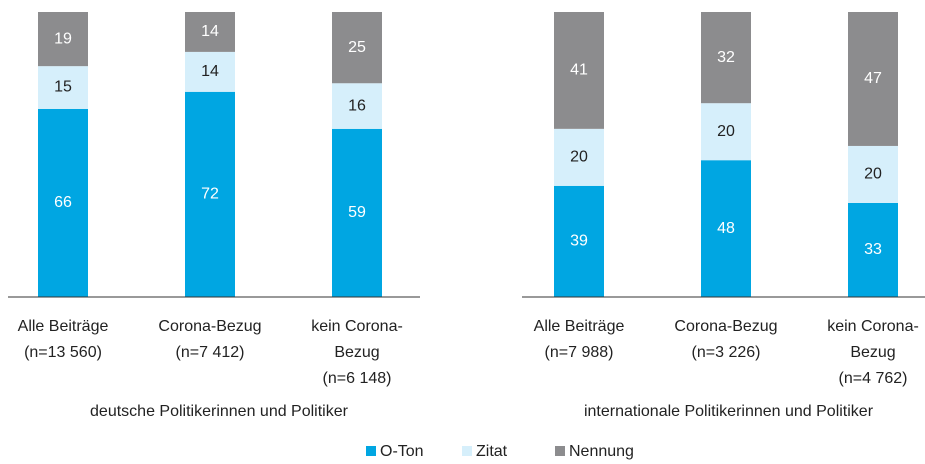 The image size is (925, 464). I want to click on value-label: 41, so click(579, 70).